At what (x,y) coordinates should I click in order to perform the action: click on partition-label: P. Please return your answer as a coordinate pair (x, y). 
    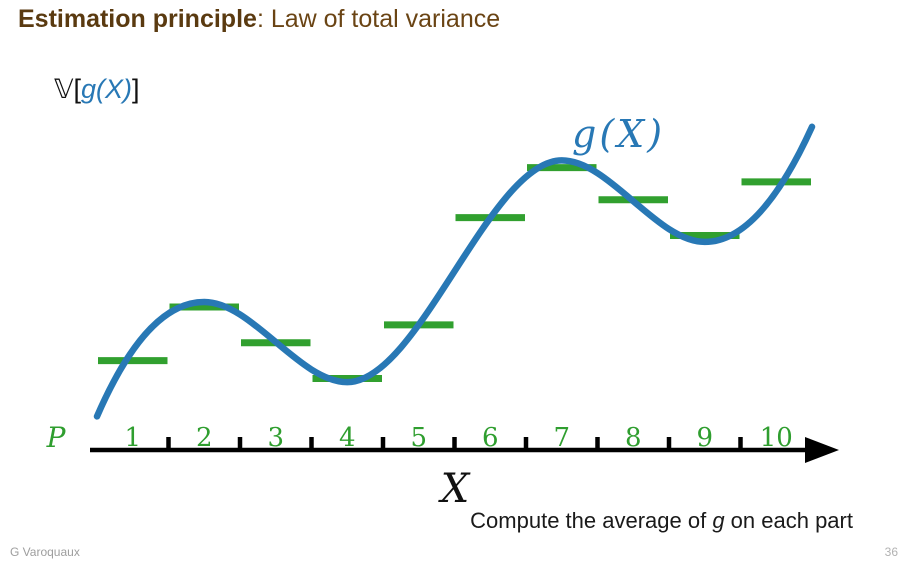
    Looking at the image, I should click on (56, 437).